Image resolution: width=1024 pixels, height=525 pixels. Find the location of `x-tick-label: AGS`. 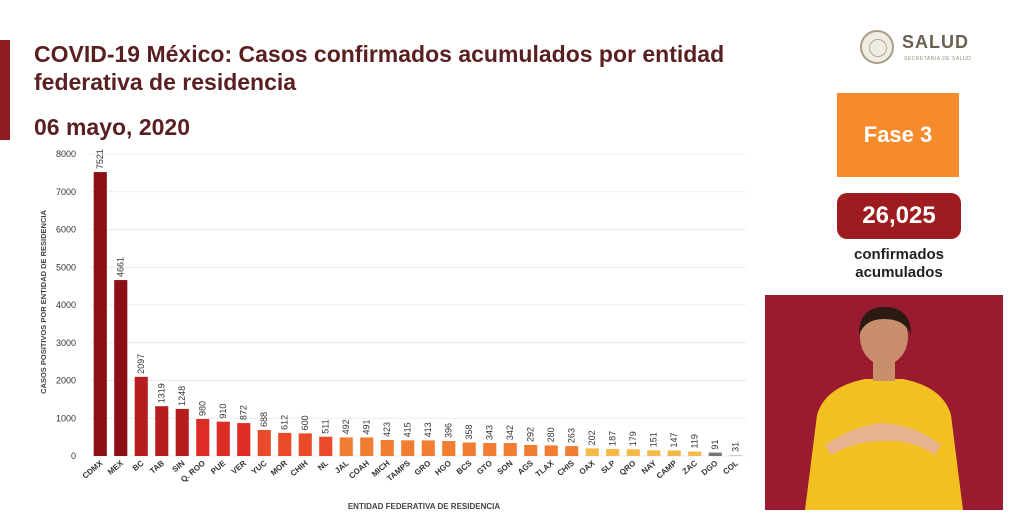

x-tick-label: AGS is located at coordinates (526, 467).